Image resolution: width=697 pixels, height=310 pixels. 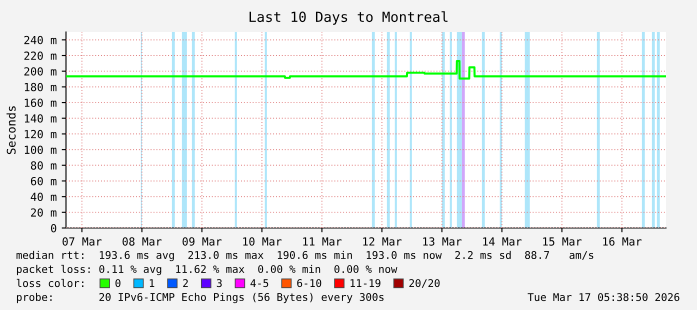 I want to click on text: loss color:, so click(x=50, y=283).